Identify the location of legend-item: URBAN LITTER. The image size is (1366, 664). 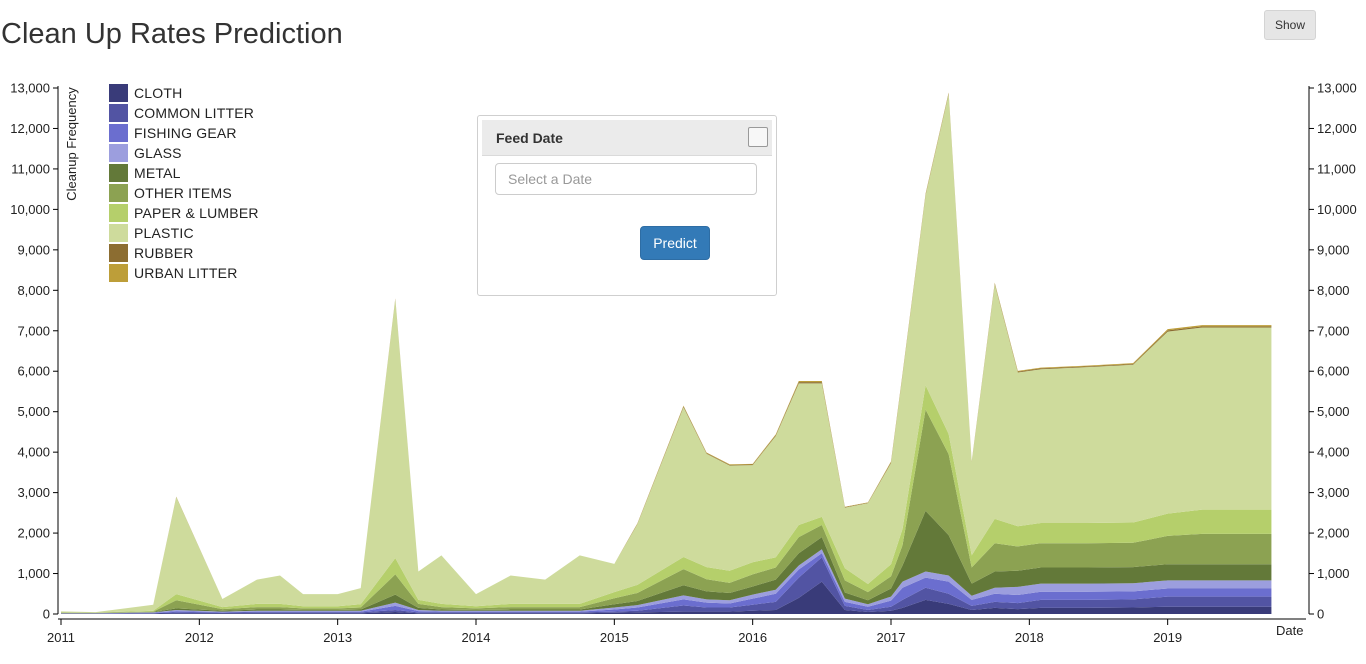
(184, 273).